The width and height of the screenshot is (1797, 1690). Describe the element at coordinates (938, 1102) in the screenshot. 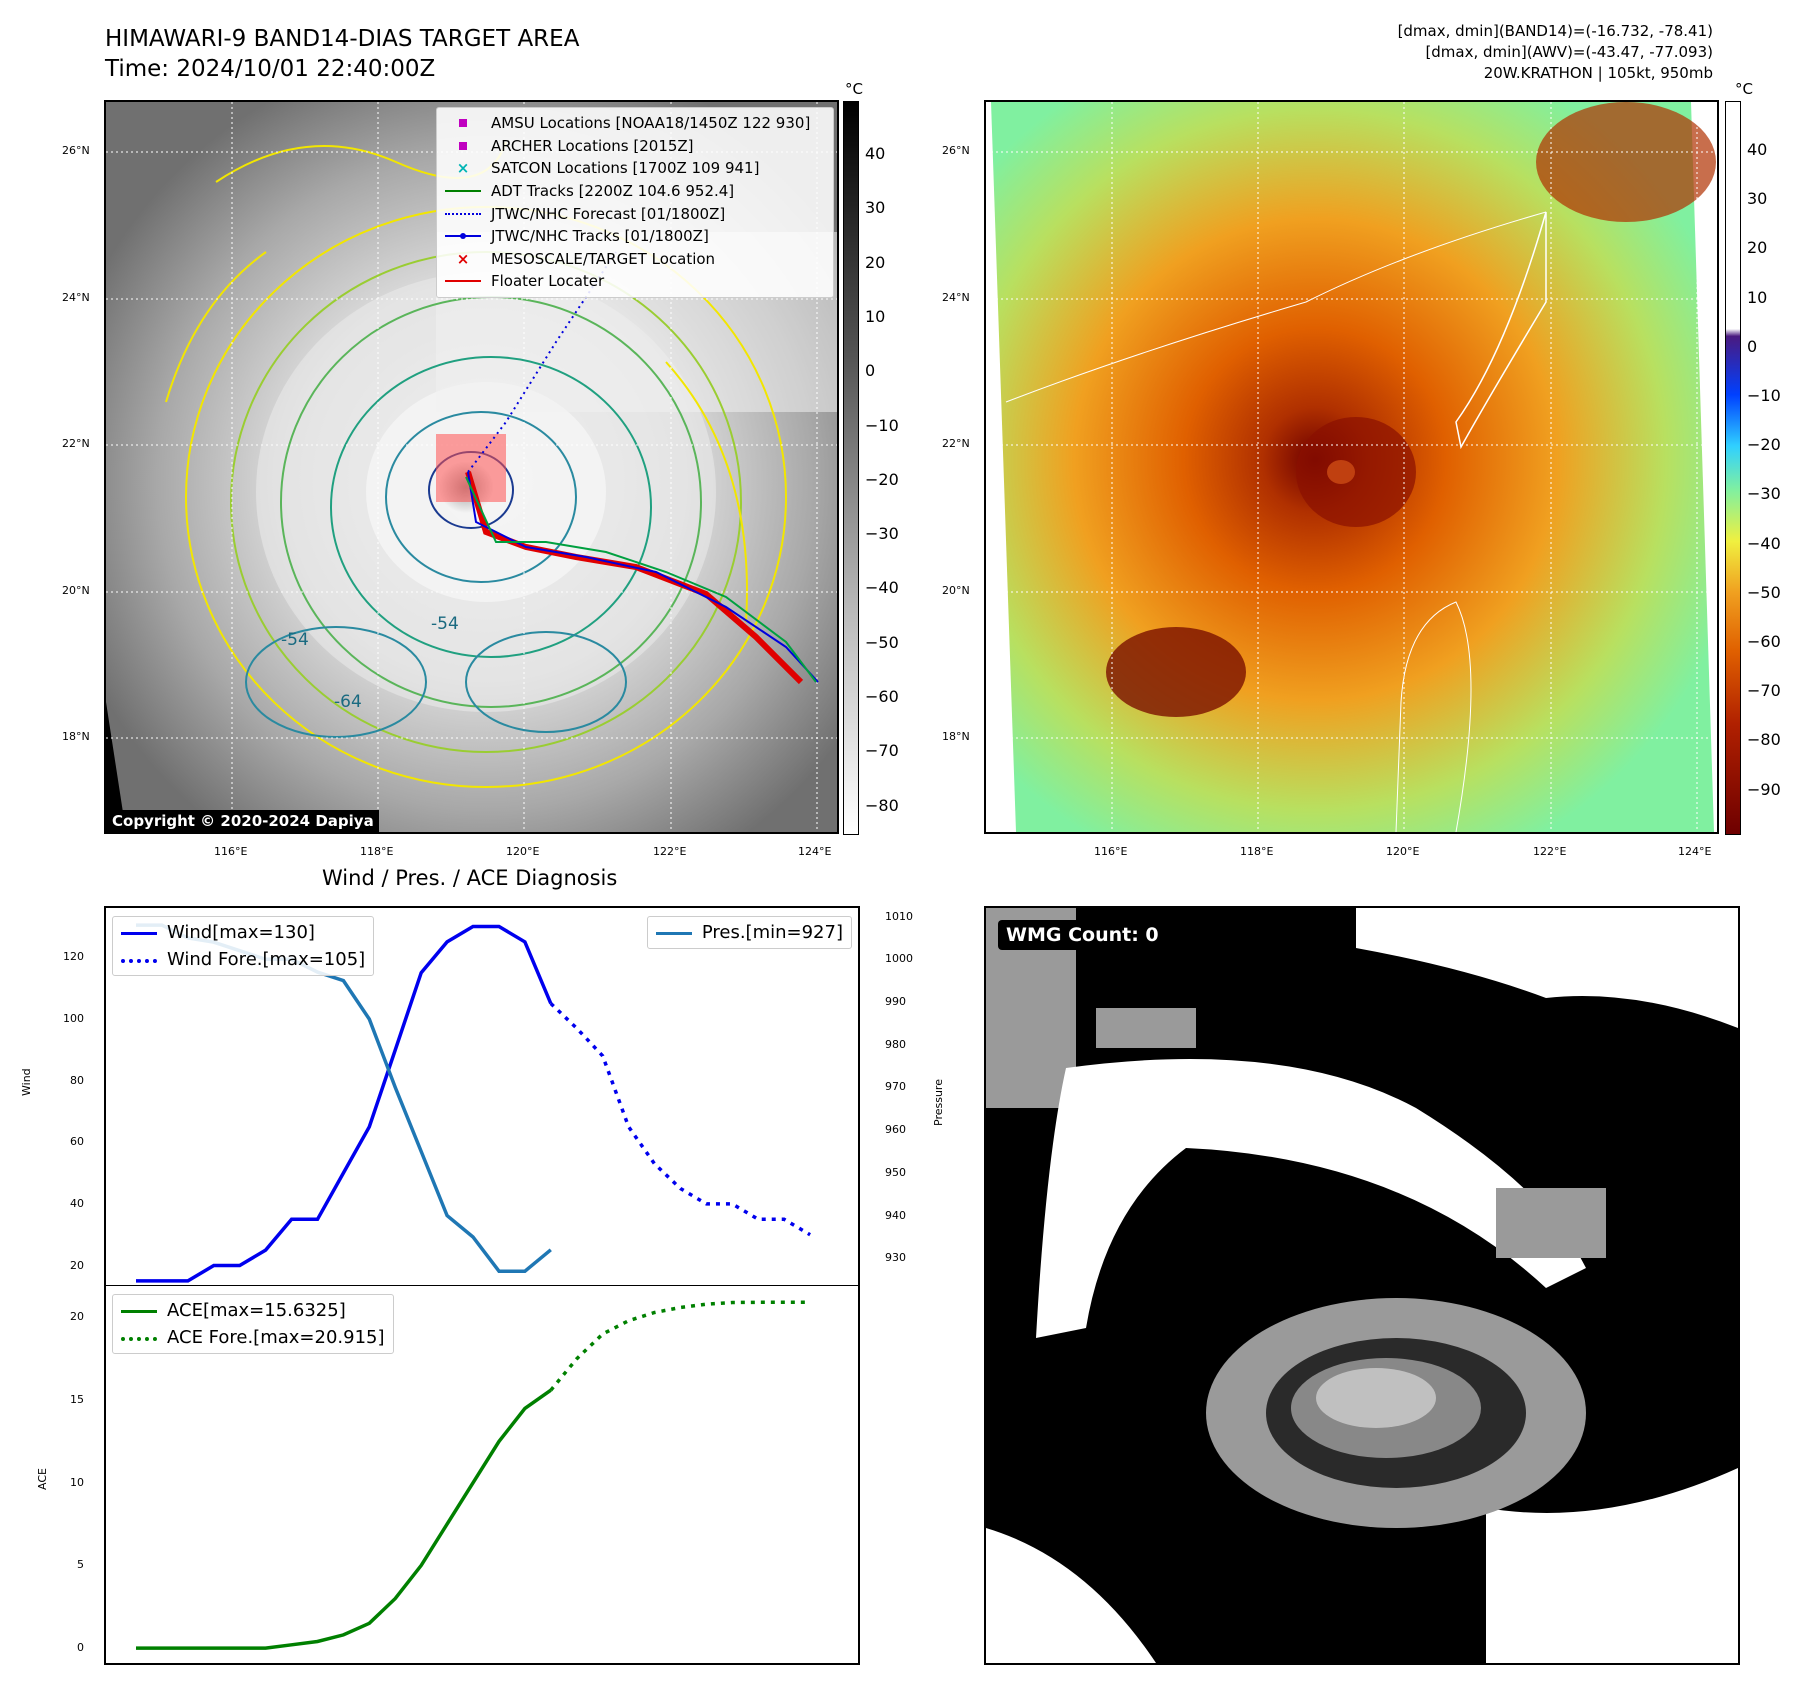

I see `pressure-axis-label: Pressure` at that location.